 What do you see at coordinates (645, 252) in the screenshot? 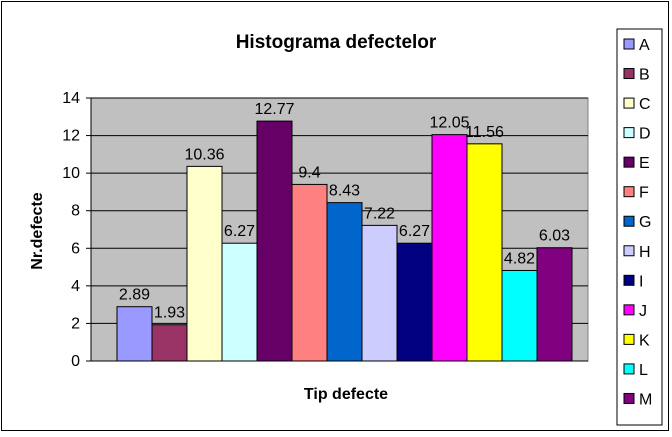
I see `legend-label-h: H` at bounding box center [645, 252].